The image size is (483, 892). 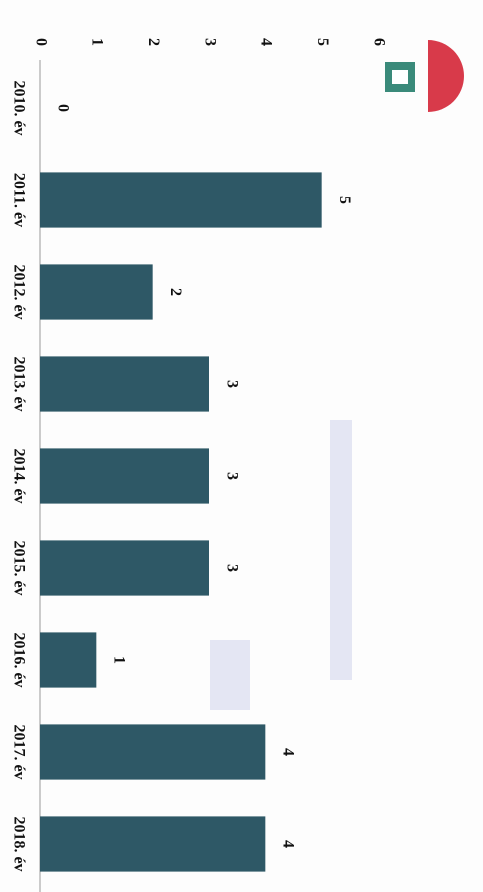 I want to click on category-label: 2017. év, so click(x=18, y=751).